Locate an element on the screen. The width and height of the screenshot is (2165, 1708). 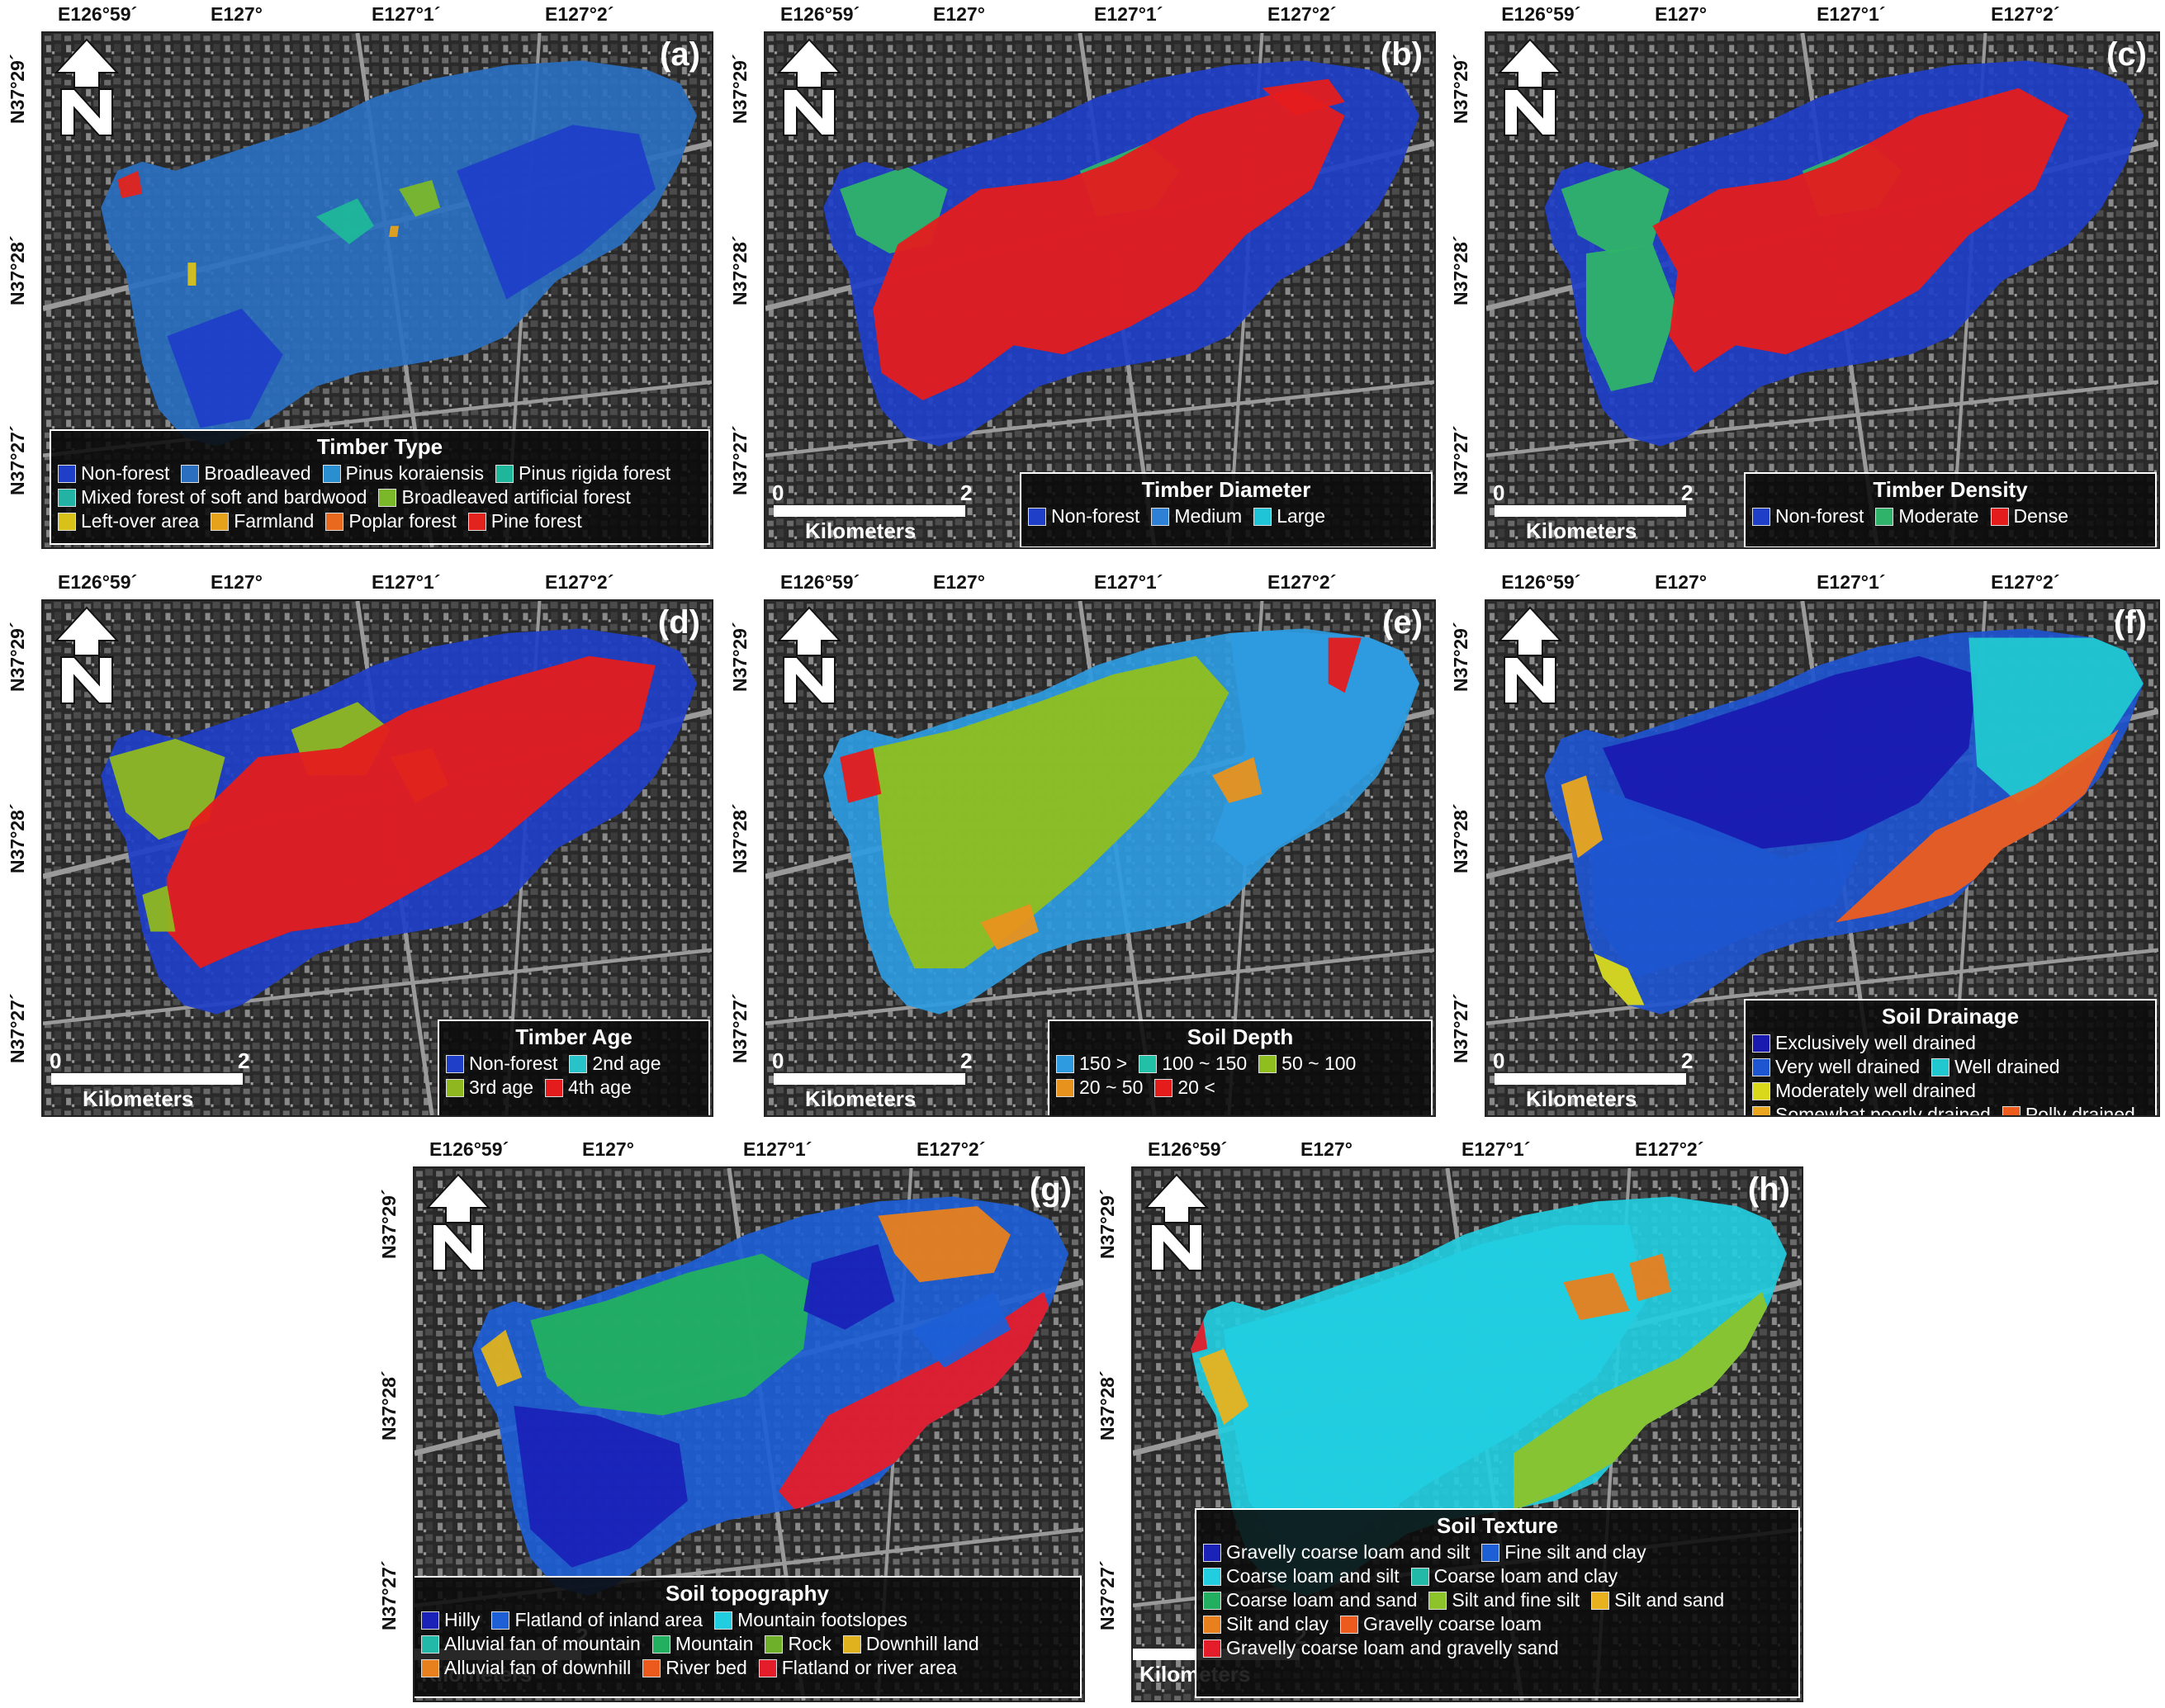
legend-items: Non-forest Medium Large is located at coordinates (1226, 516).